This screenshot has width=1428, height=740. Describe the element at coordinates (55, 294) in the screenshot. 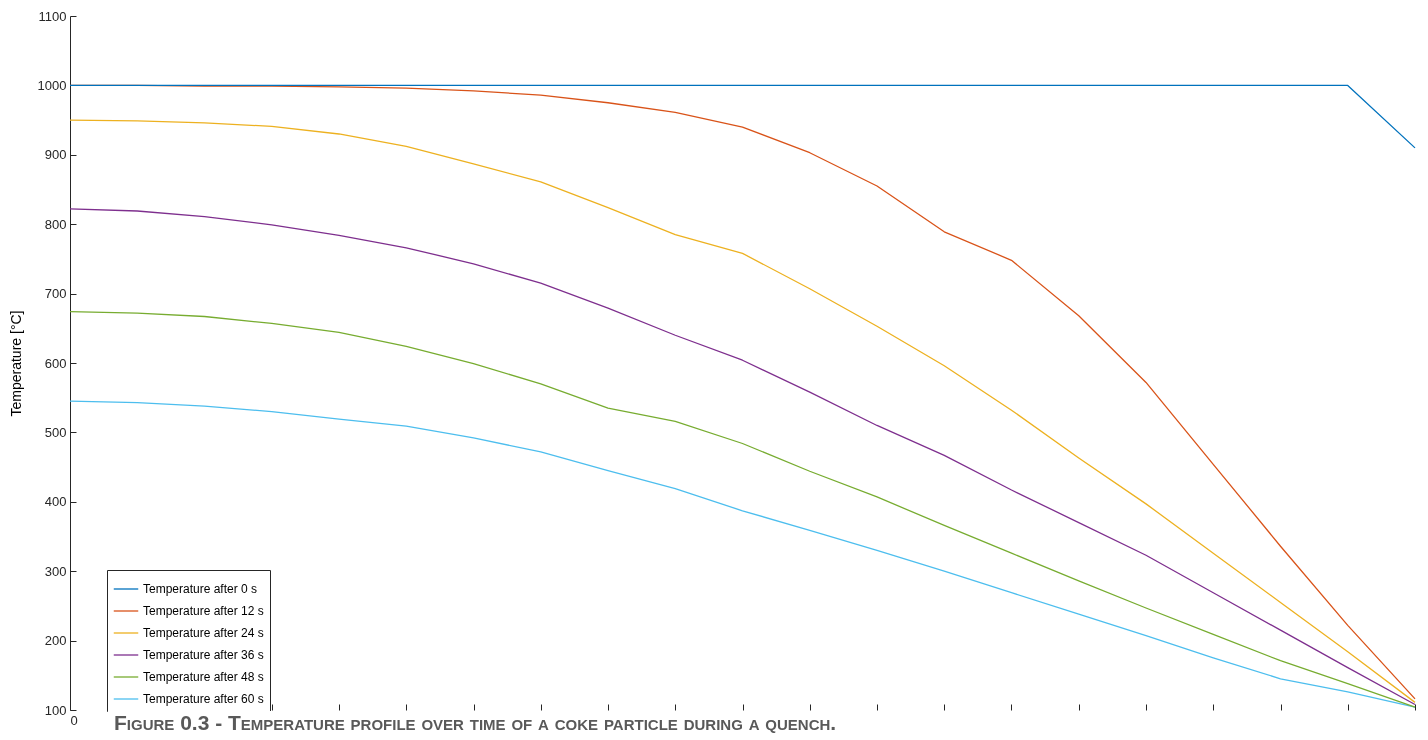

I see `y-tick-label: 700` at that location.